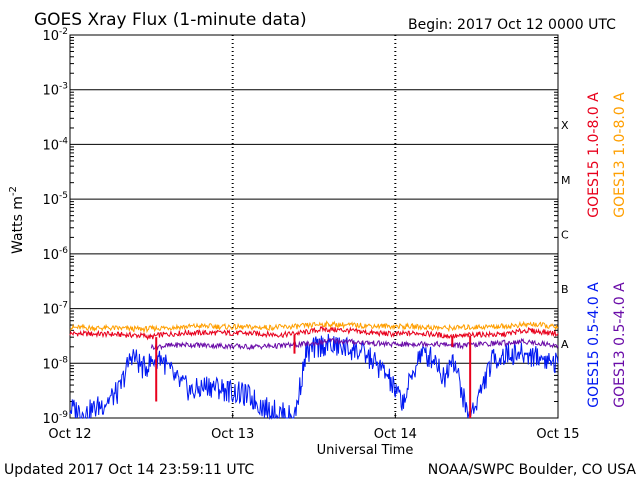 The image size is (640, 480). Describe the element at coordinates (55, 35) in the screenshot. I see `y-tick-label: 10⁻²` at that location.